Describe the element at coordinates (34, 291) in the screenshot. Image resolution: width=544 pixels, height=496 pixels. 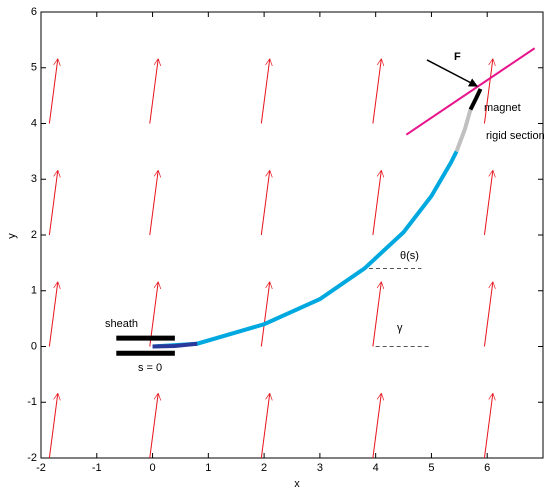
I see `y-tick-label: 1` at that location.